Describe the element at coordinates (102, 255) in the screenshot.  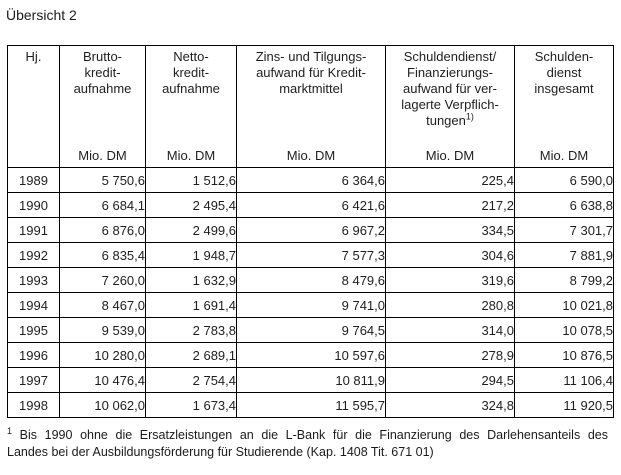
I see `cell-bruttokreditaufnahme: 6 835,4` at that location.